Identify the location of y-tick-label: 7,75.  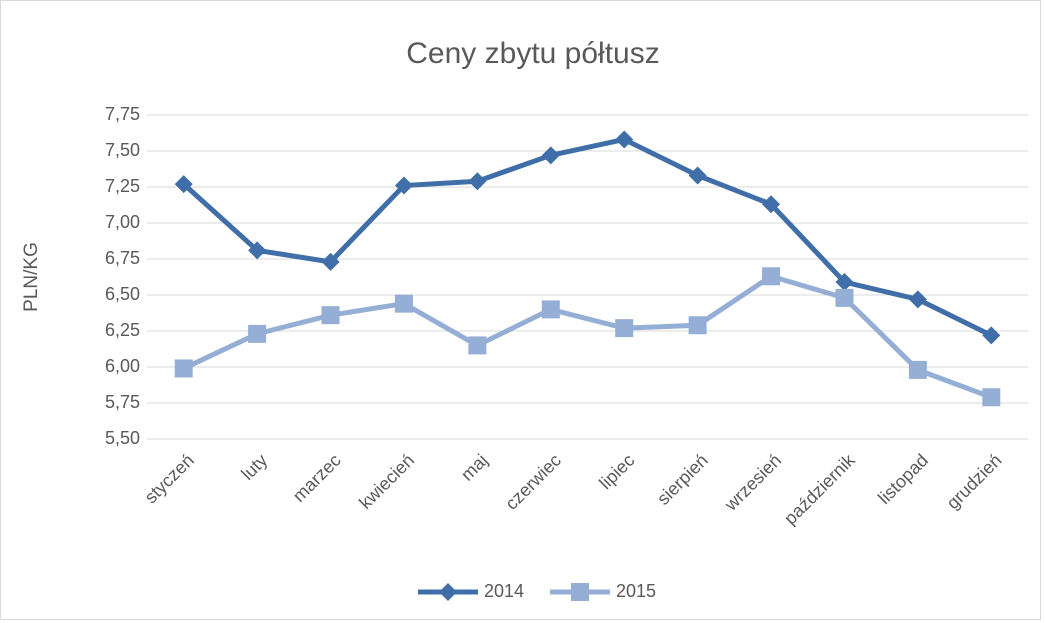
(122, 114).